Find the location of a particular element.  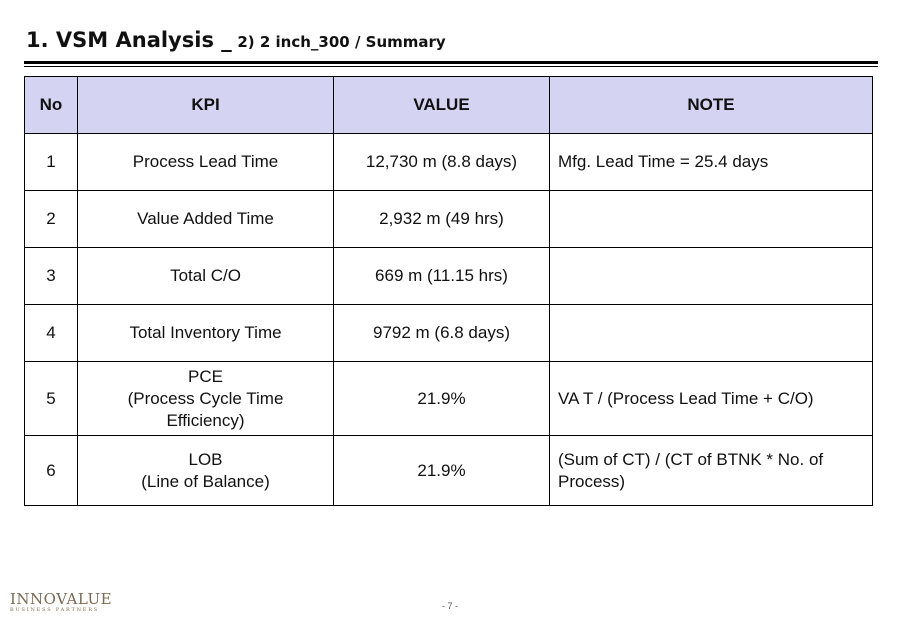

column-header-note: NOTE is located at coordinates (711, 105).